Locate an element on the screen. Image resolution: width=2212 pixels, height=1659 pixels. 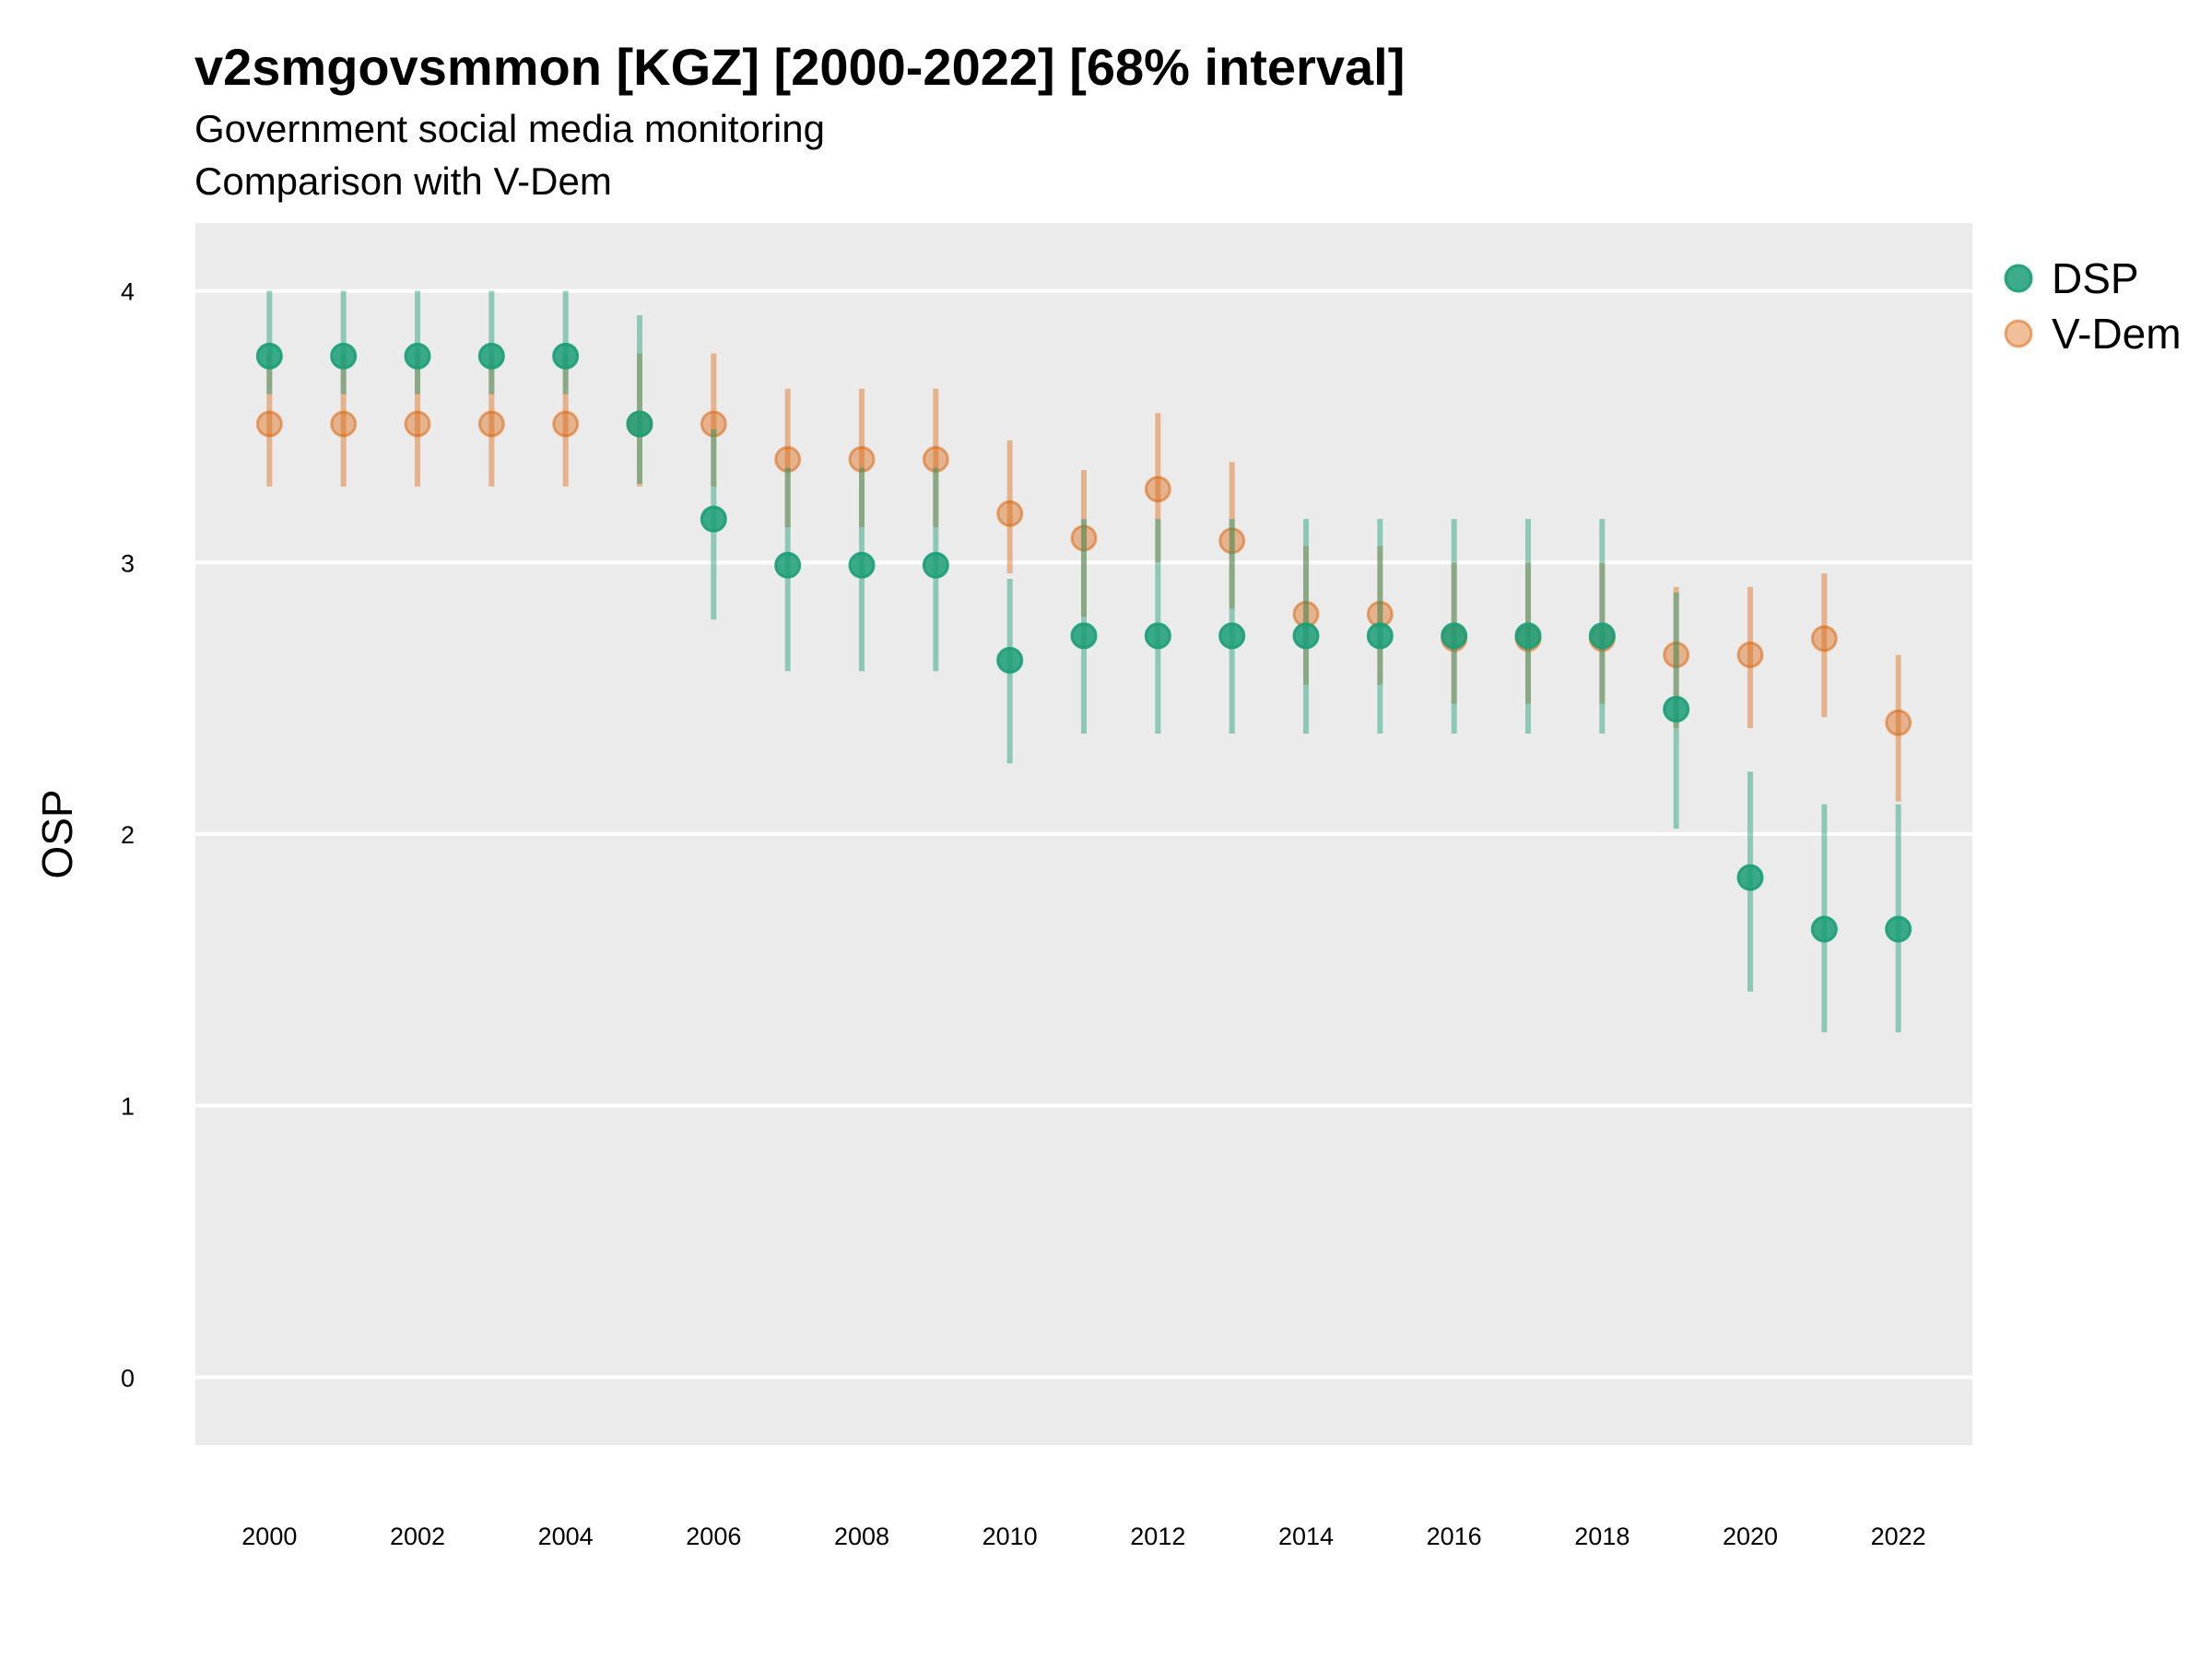
x-tick-label: 2000 is located at coordinates (269, 1536).